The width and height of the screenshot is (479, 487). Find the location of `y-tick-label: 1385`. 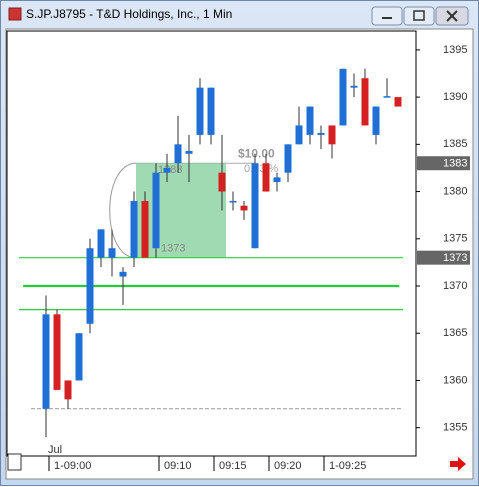

y-tick-label: 1385 is located at coordinates (455, 144).